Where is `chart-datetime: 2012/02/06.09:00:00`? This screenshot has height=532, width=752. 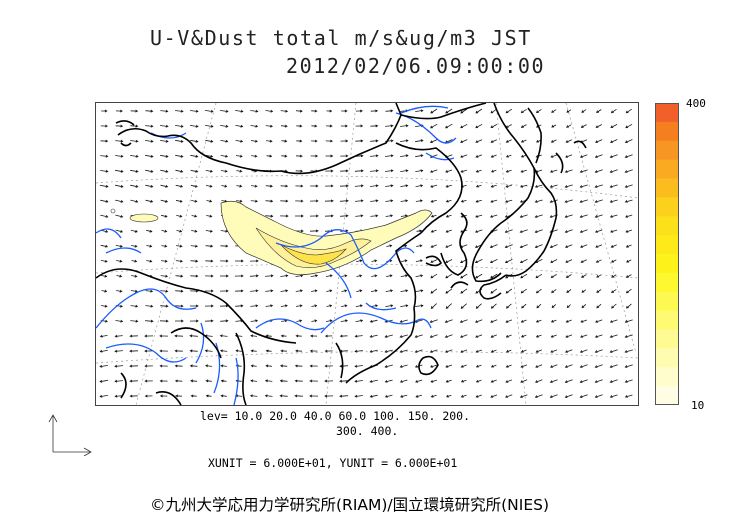 chart-datetime: 2012/02/06.09:00:00 is located at coordinates (416, 66).